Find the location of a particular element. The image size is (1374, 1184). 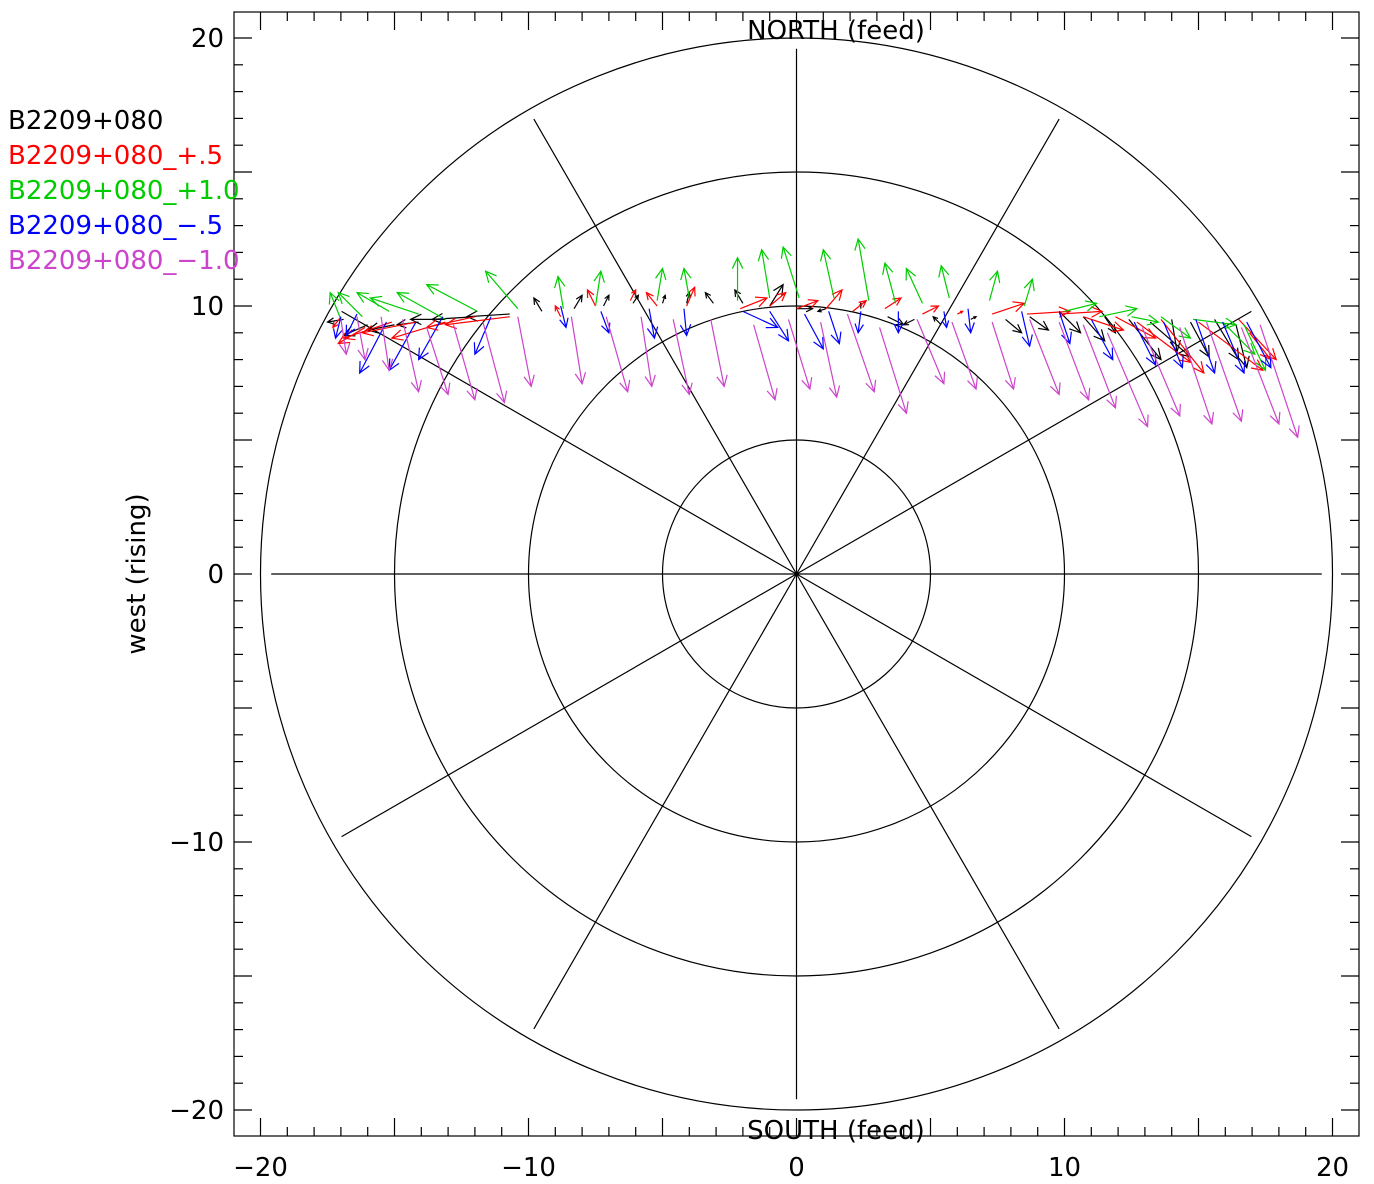

x-tick-label: 0 is located at coordinates (796, 1168).